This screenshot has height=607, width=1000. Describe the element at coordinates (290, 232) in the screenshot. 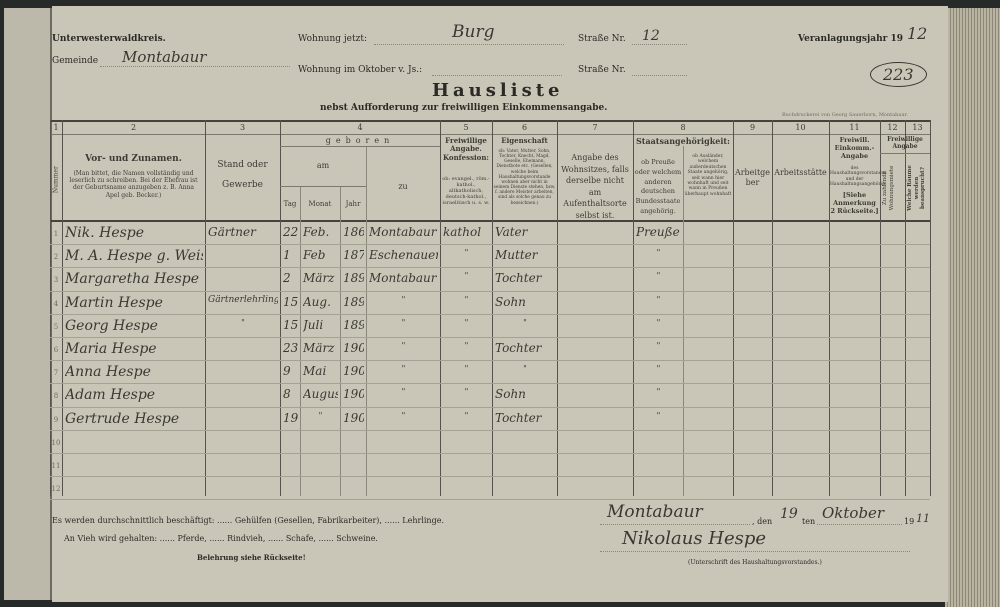

I see `row-tag: 22` at that location.